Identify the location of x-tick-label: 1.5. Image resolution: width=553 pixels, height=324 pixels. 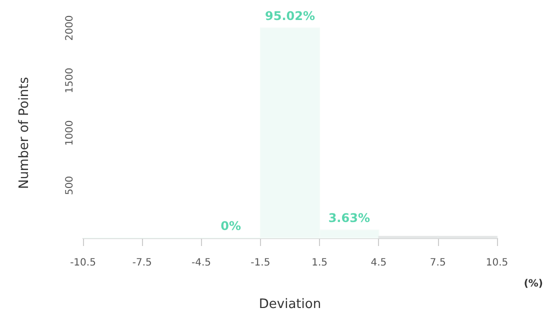
(320, 263).